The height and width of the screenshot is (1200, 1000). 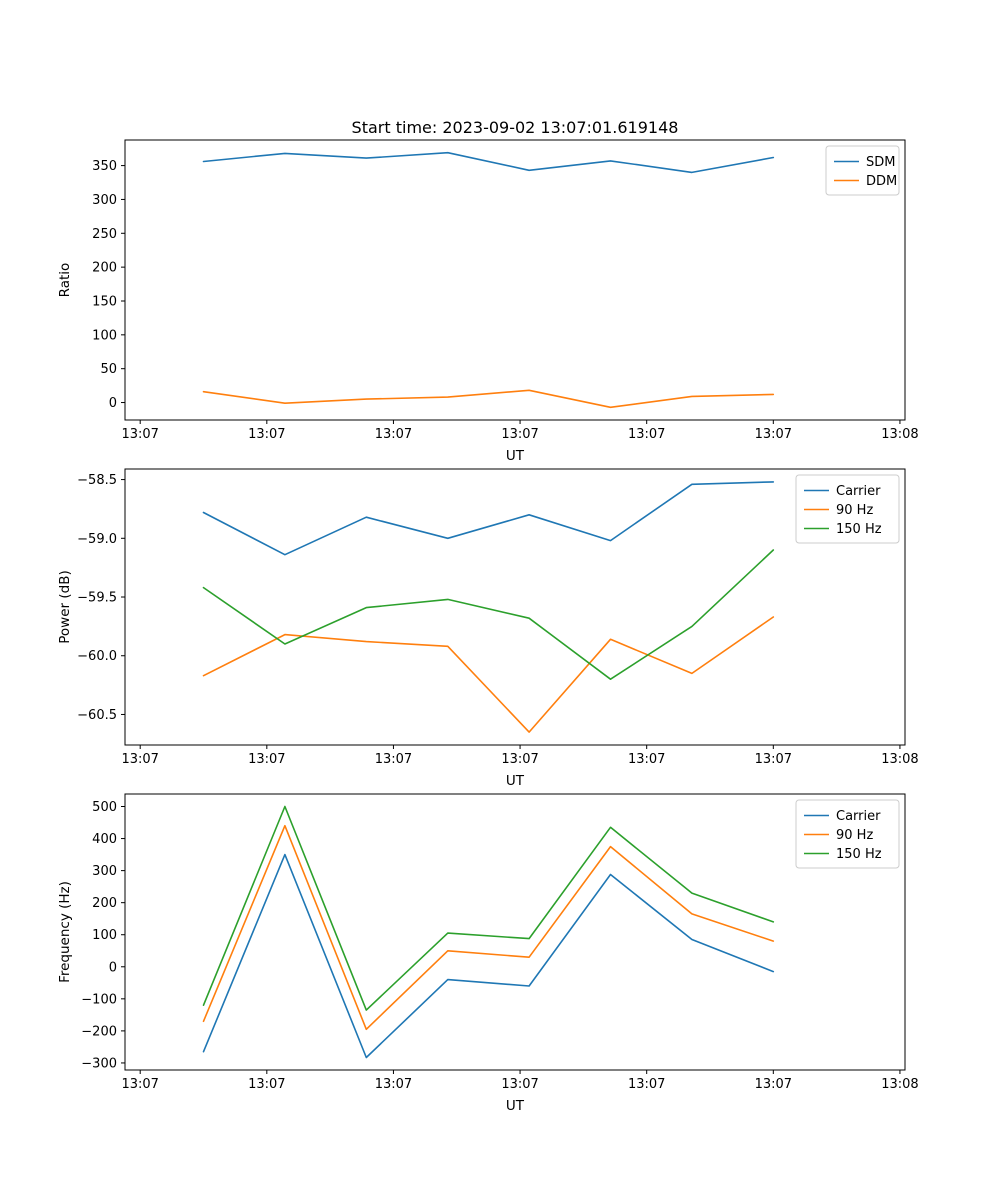 What do you see at coordinates (104, 234) in the screenshot?
I see `y-tick-label: 250` at bounding box center [104, 234].